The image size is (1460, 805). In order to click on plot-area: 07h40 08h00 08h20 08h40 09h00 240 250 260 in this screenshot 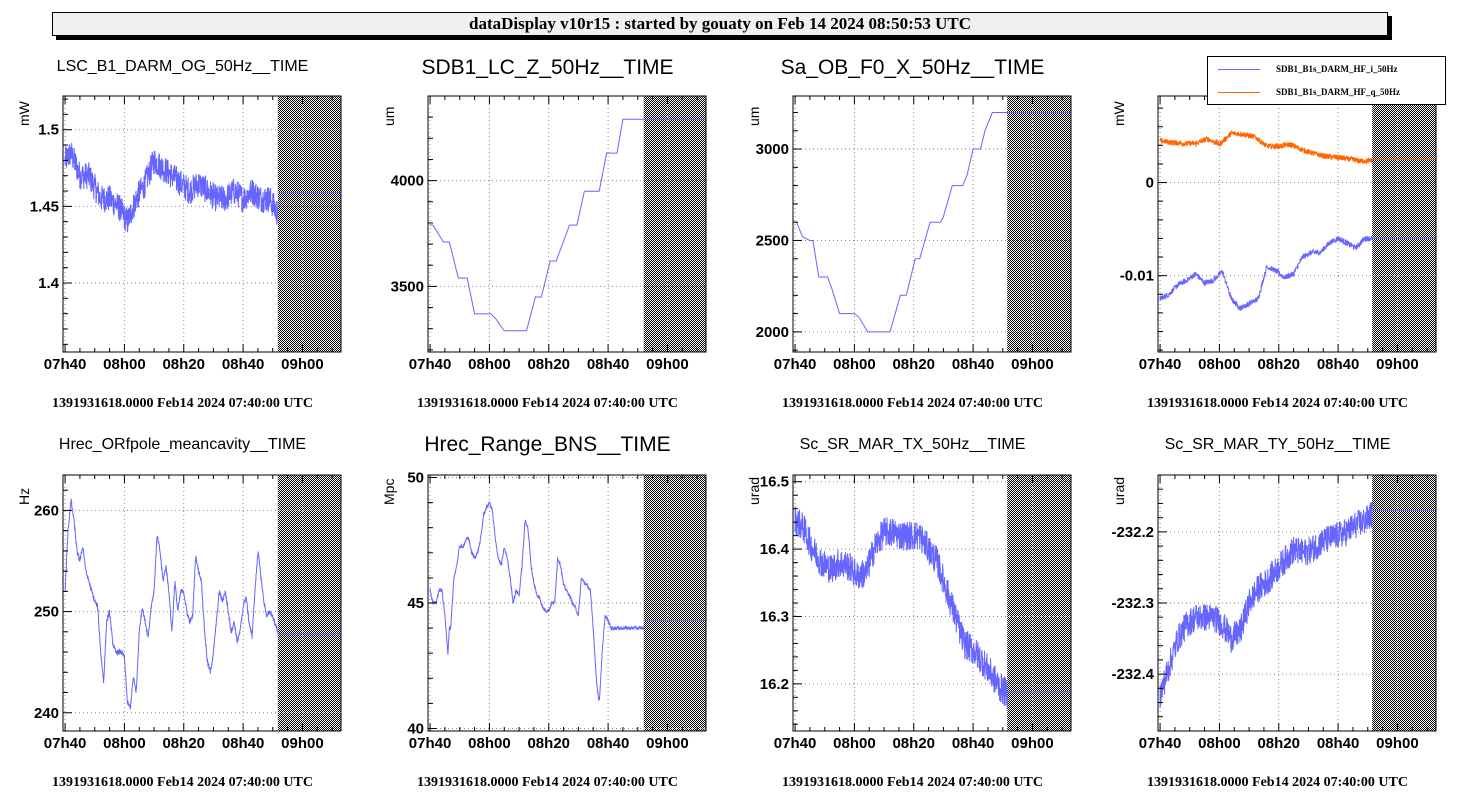, I will do `click(188, 613)`.